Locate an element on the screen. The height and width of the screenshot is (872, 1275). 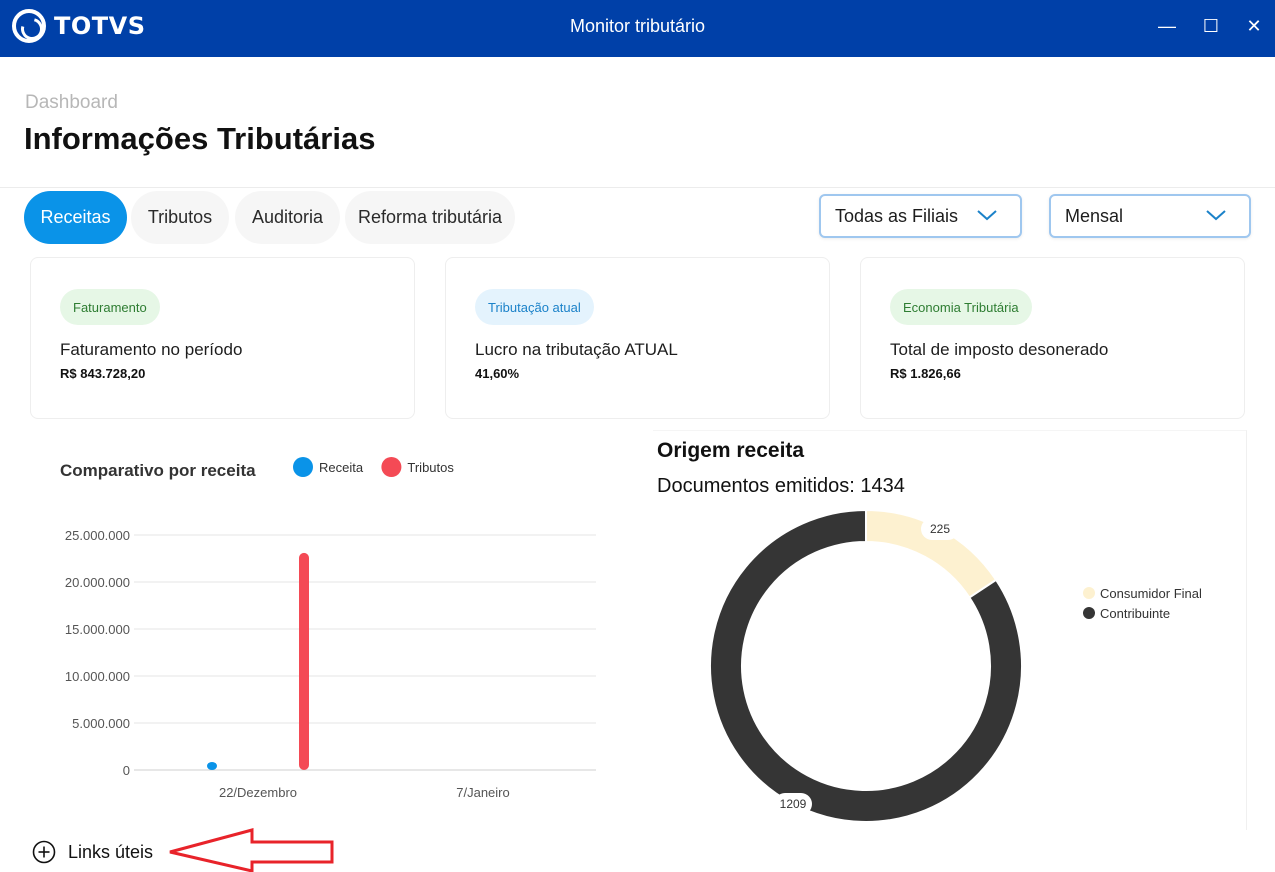
branch-select: Todas as Filiais is located at coordinates (920, 216).